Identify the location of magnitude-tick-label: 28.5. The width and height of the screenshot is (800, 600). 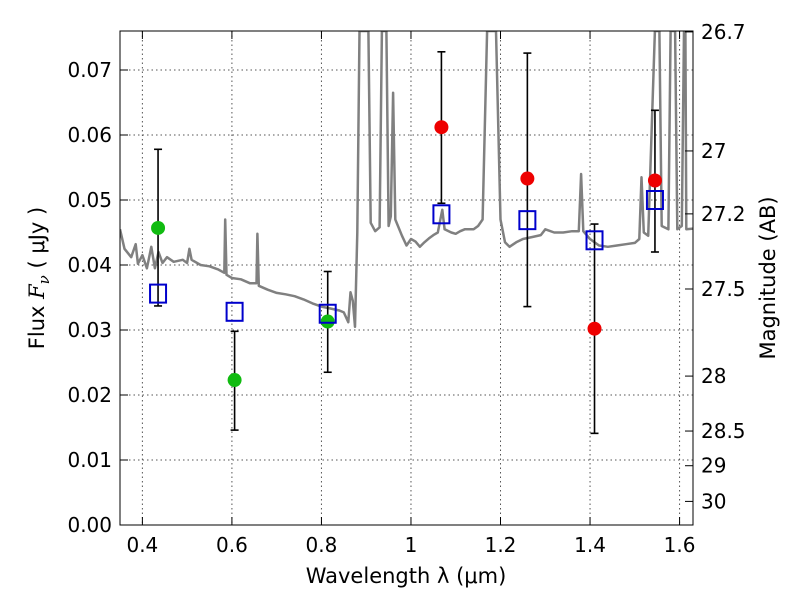
(723, 431).